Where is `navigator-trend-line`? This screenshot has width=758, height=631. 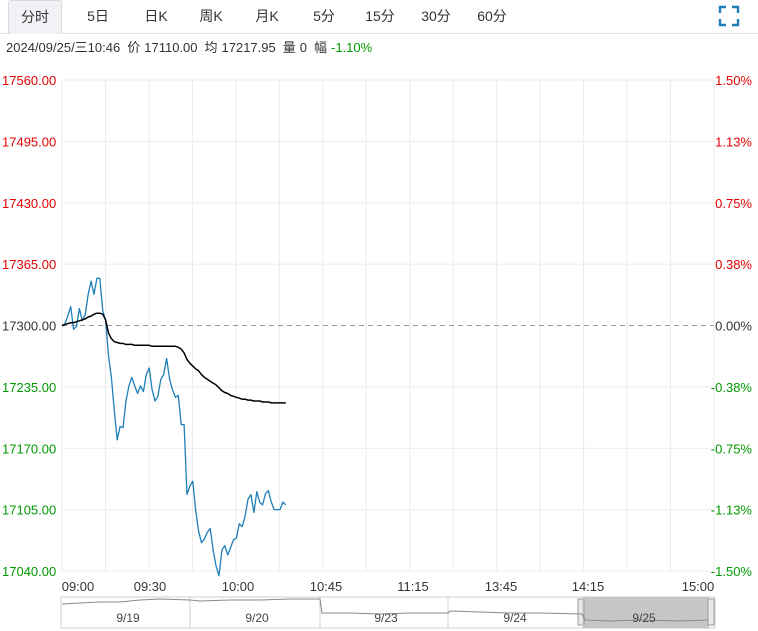
navigator-trend-line is located at coordinates (385, 610).